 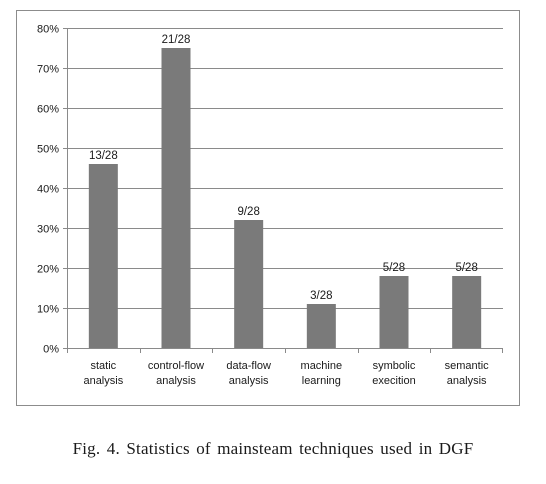 I want to click on category-label-line: execition, so click(x=393, y=381).